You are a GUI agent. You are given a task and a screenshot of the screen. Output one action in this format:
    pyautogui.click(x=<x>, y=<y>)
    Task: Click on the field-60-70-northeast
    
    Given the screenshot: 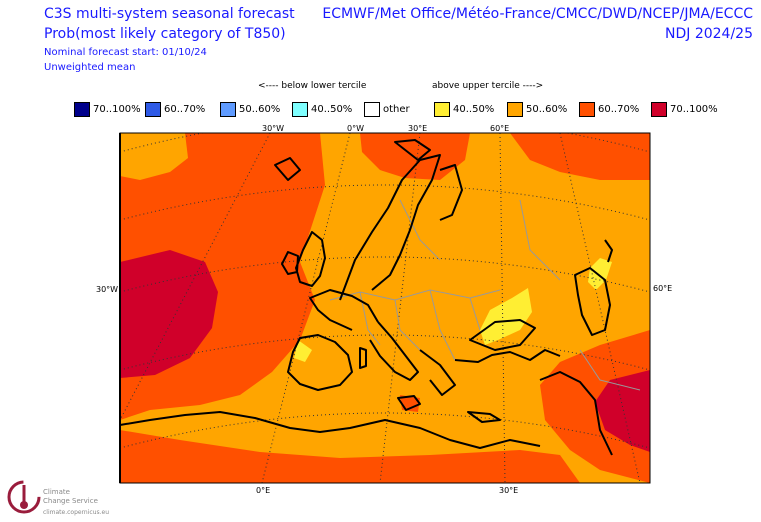 What is the action you would take?
    pyautogui.click(x=580, y=156)
    